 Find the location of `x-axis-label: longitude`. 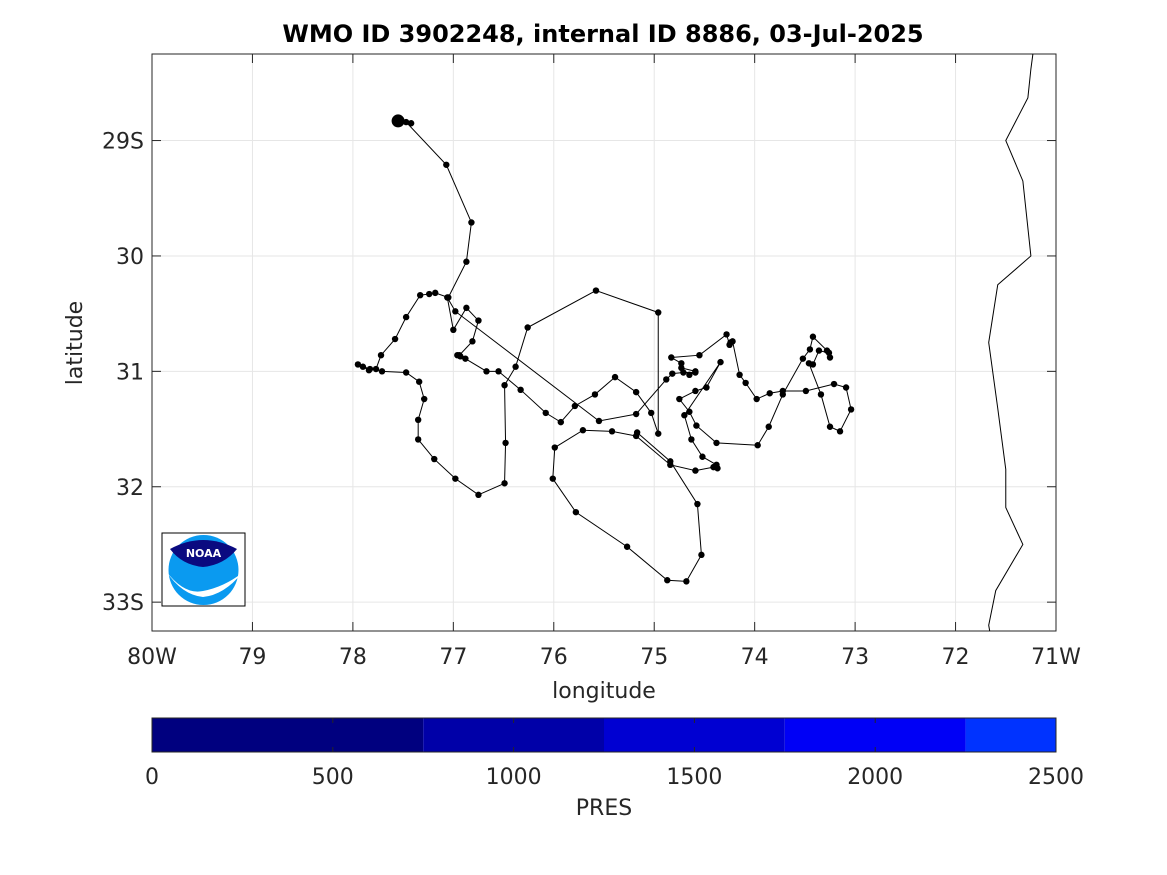

x-axis-label: longitude is located at coordinates (604, 691).